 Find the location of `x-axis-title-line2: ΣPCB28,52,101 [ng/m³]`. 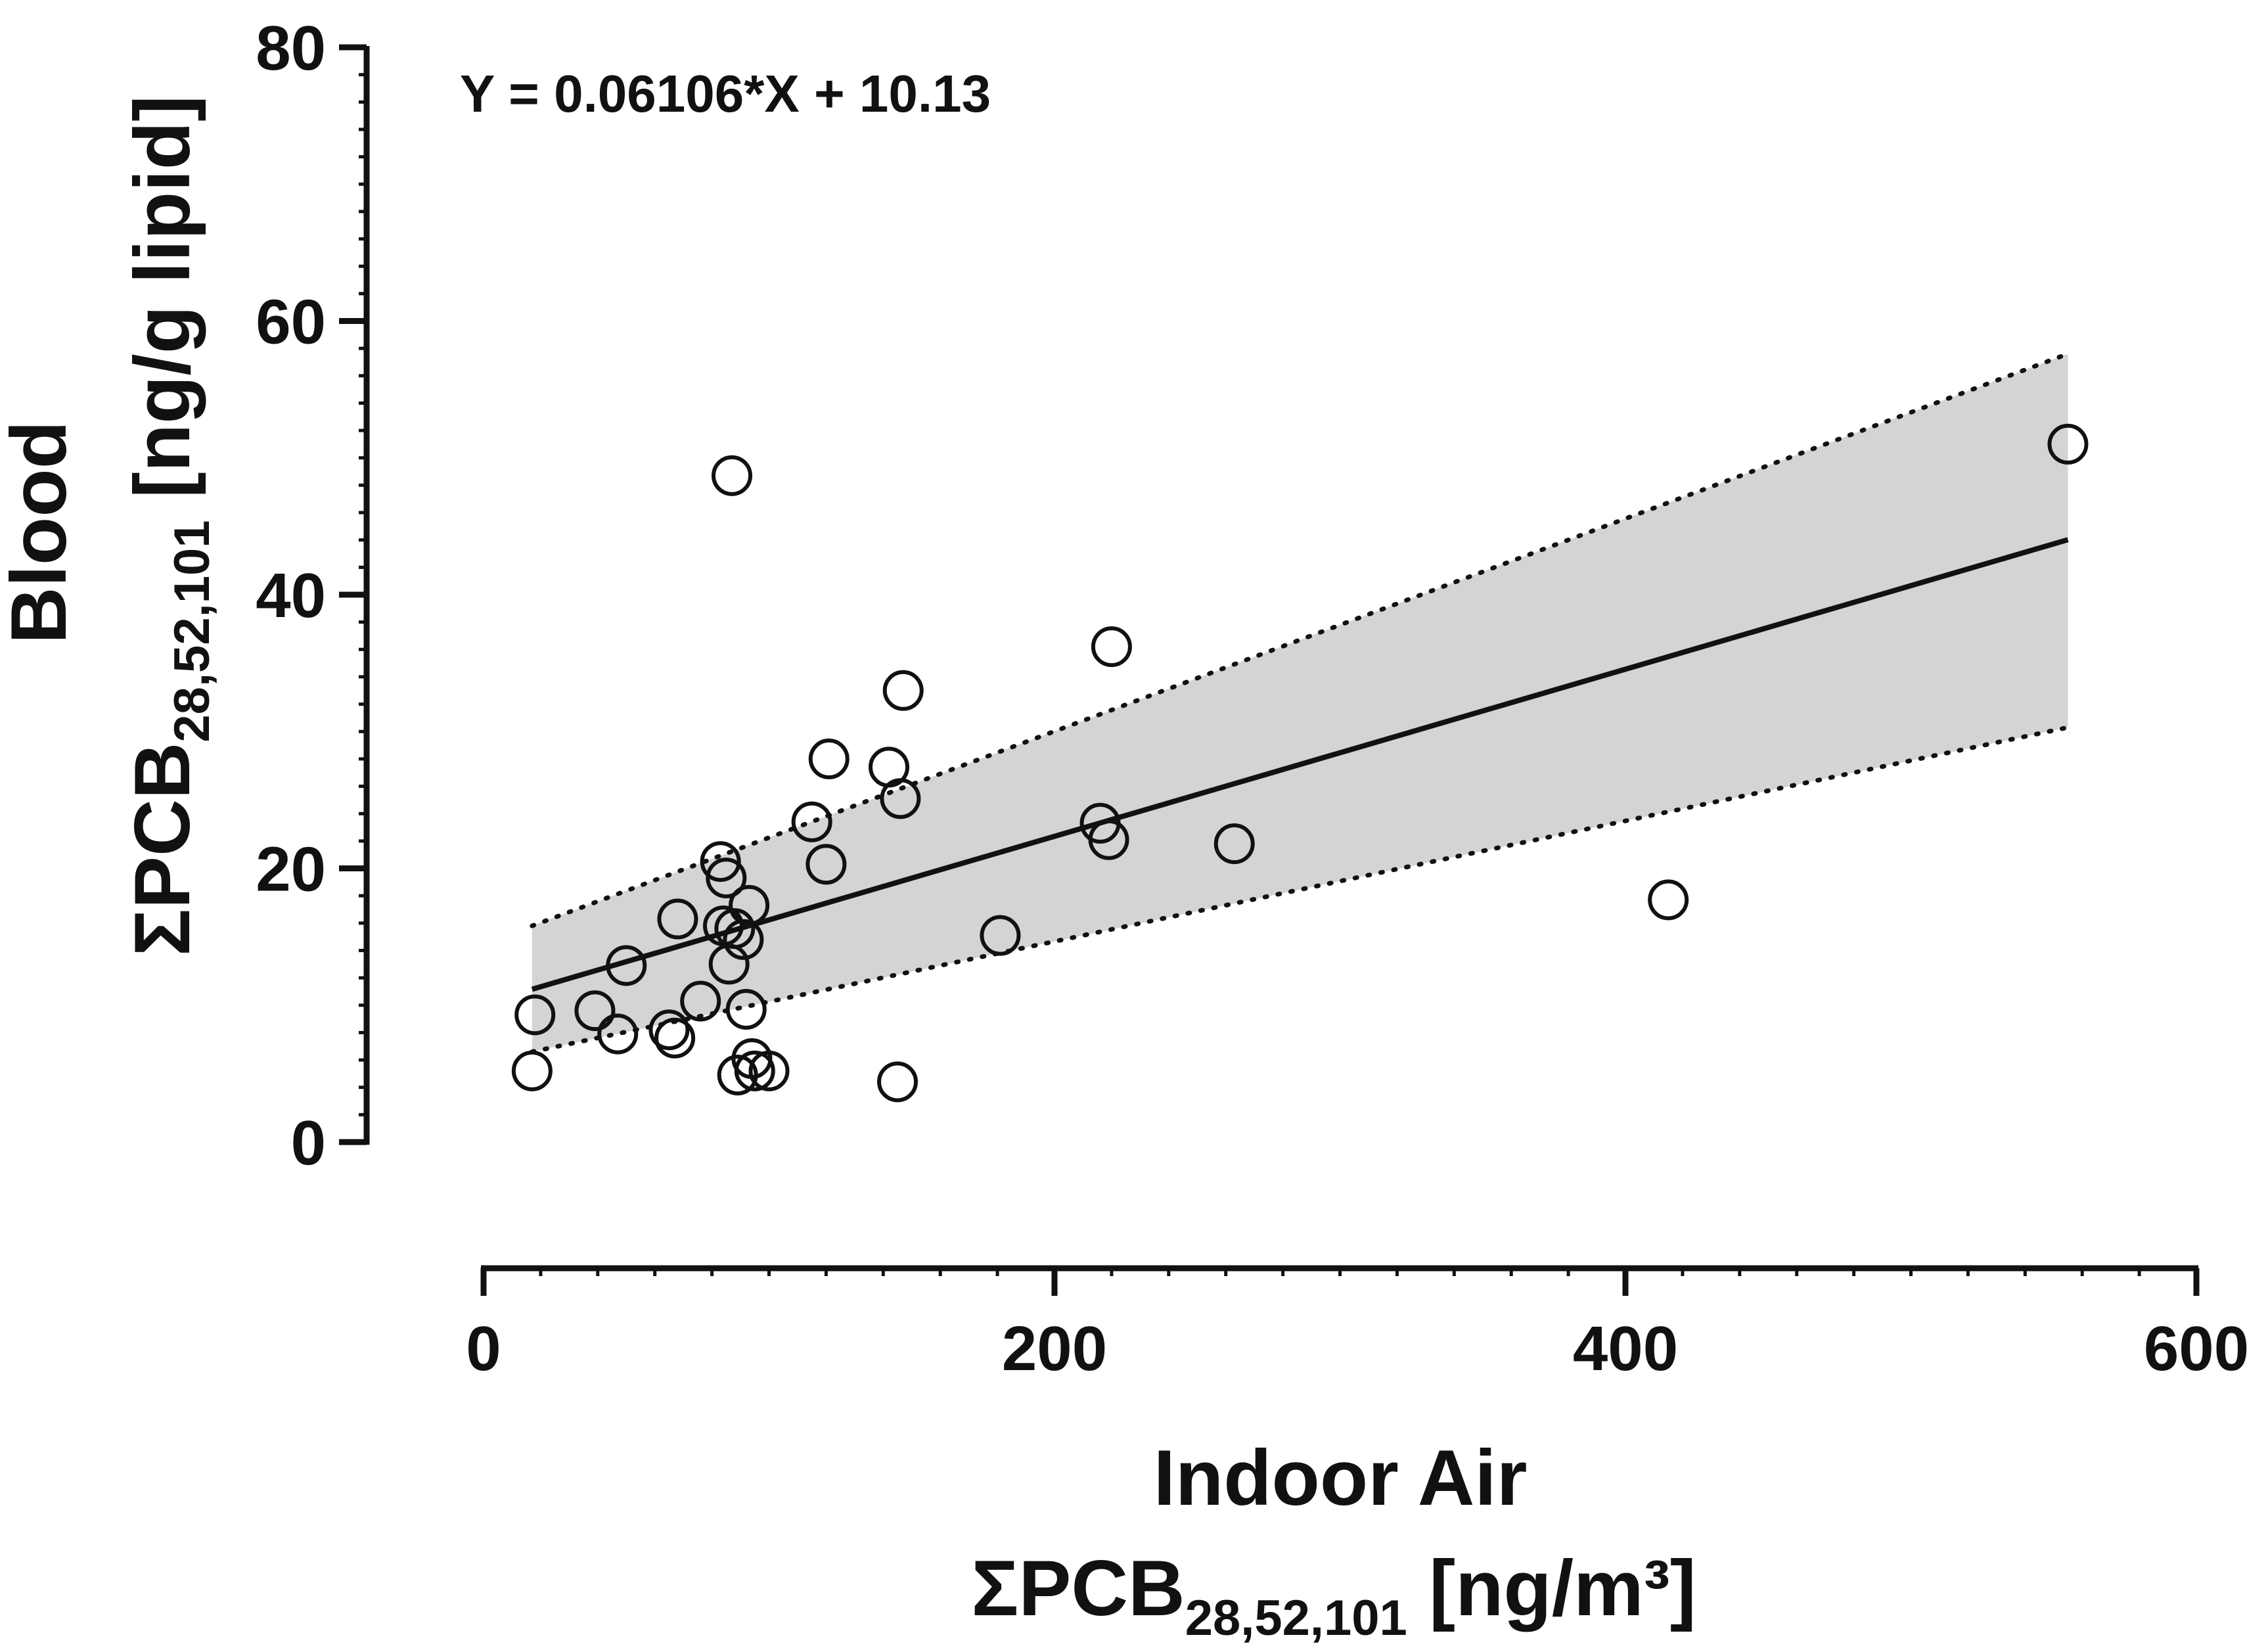

x-axis-title-line2: ΣPCB28,52,101 [ng/m³] is located at coordinates (1333, 1595).